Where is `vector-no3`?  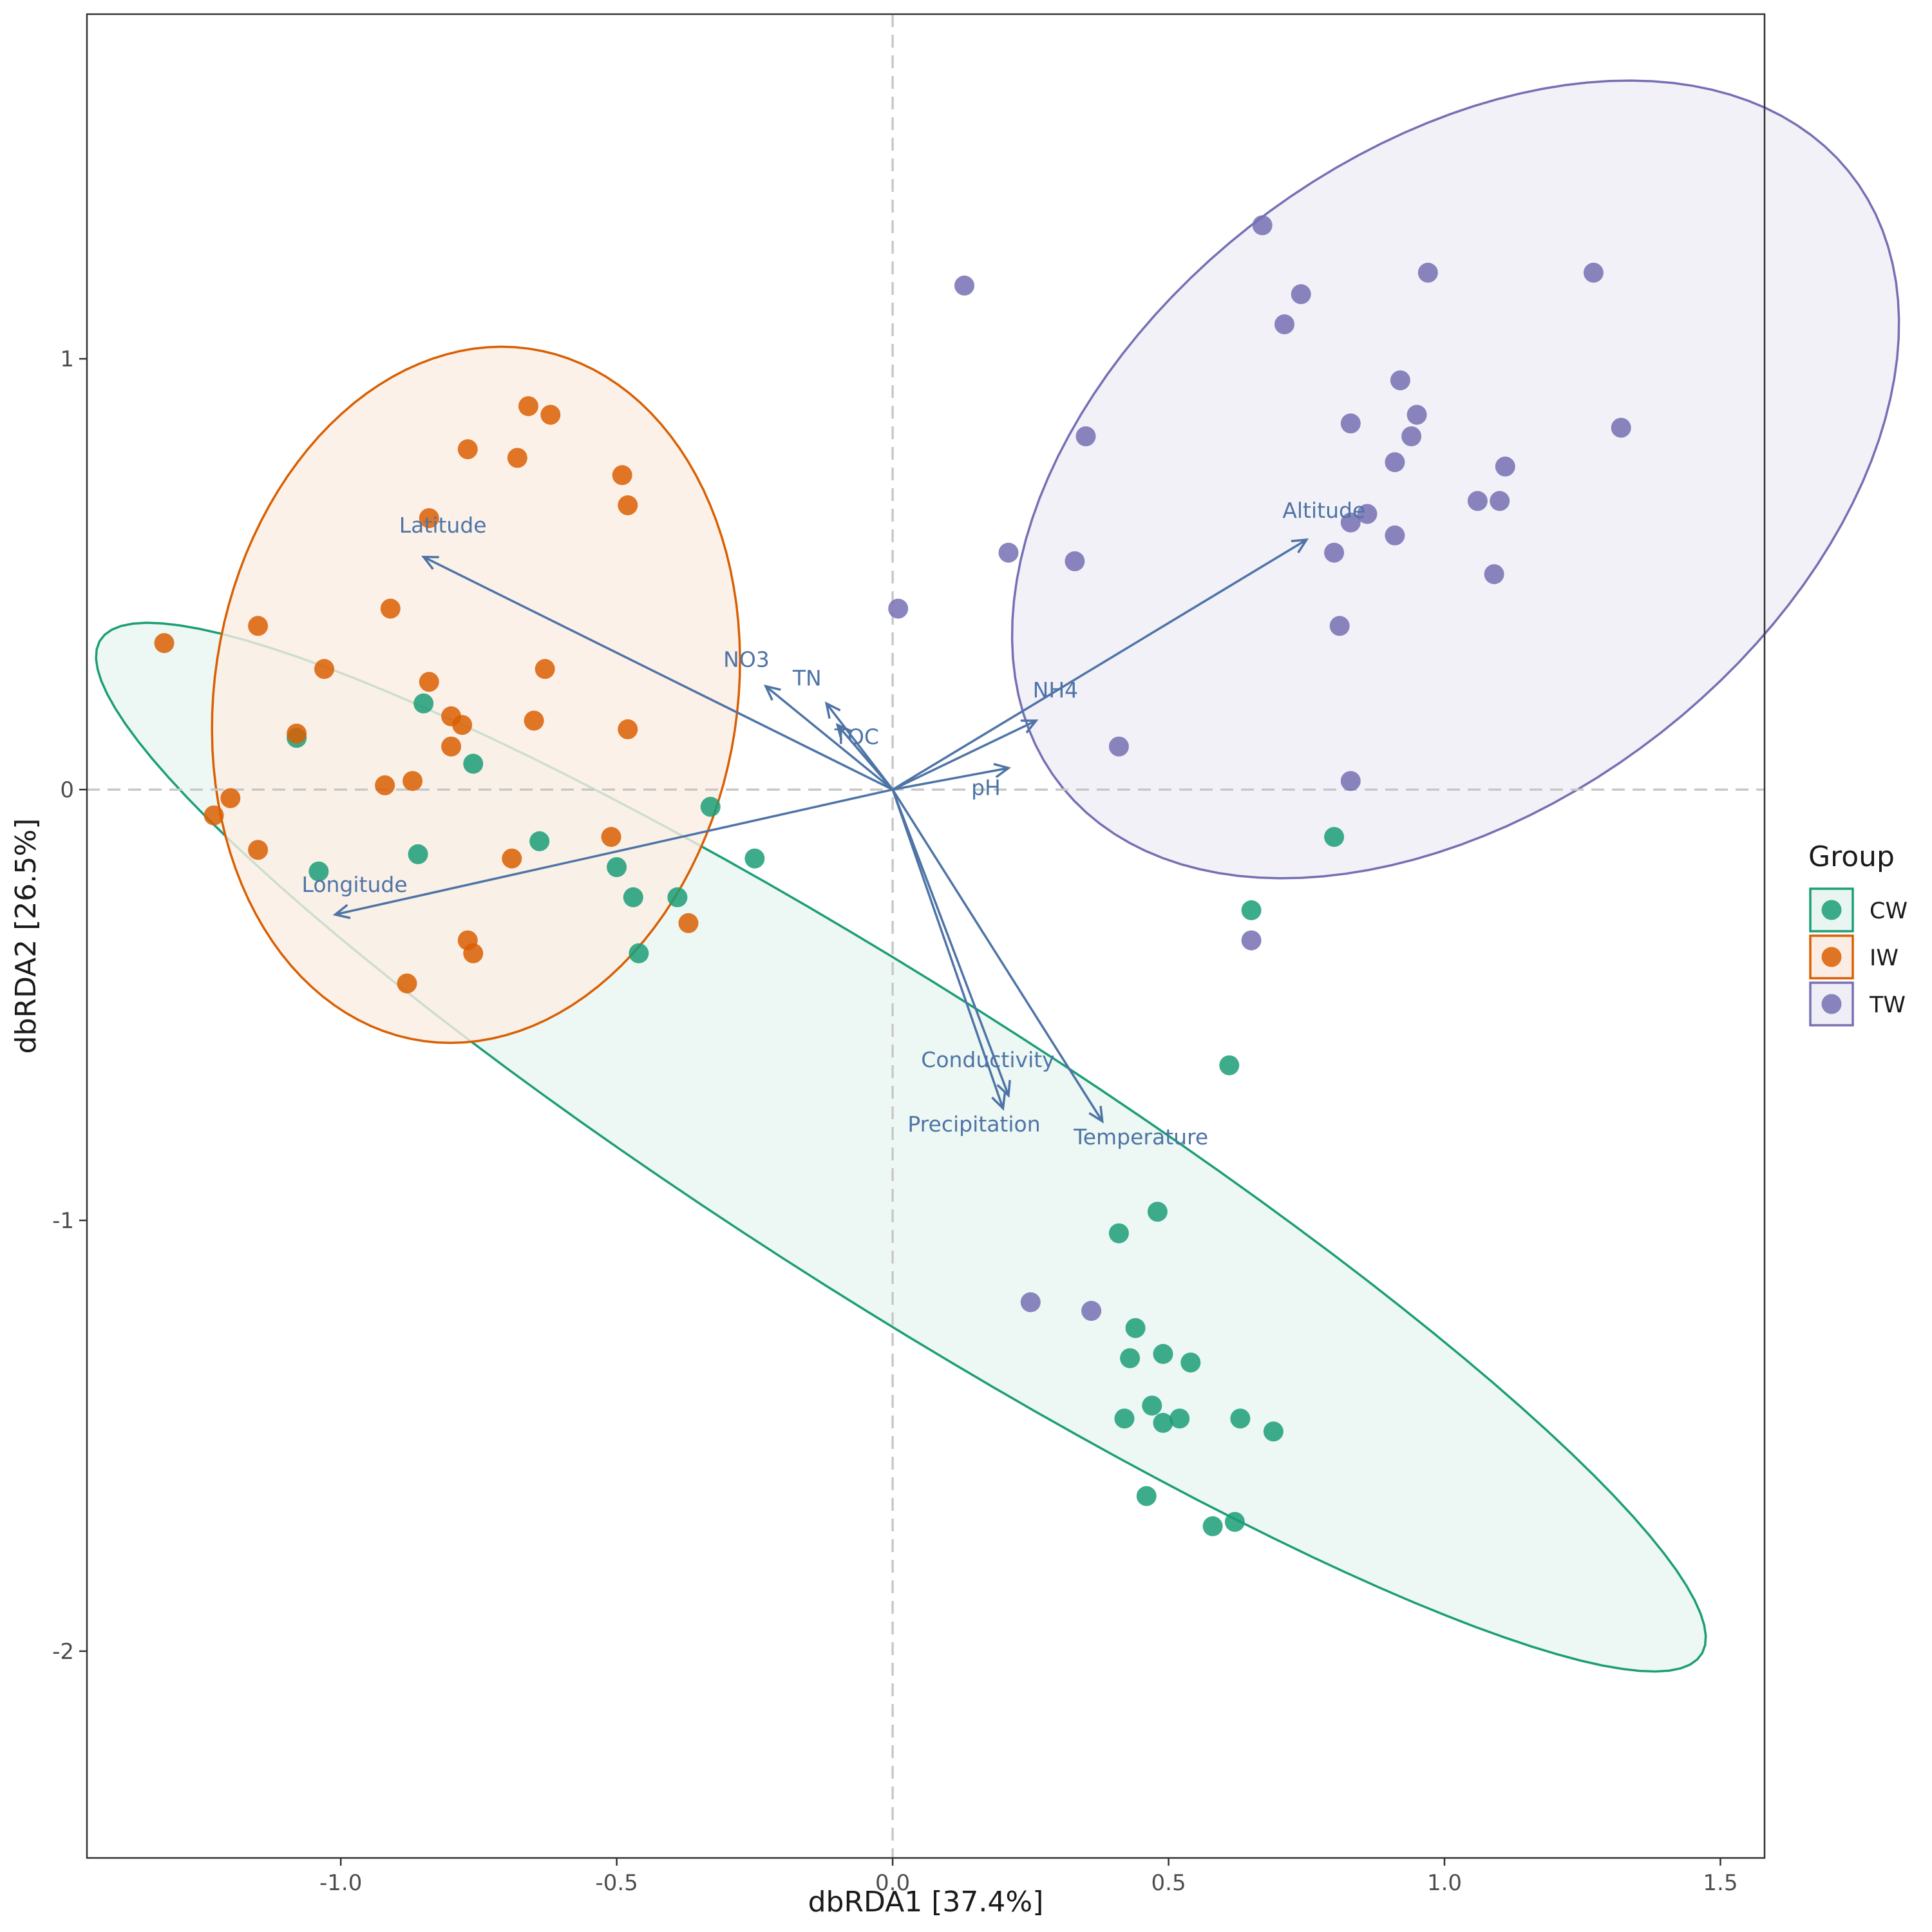 vector-no3 is located at coordinates (829, 738).